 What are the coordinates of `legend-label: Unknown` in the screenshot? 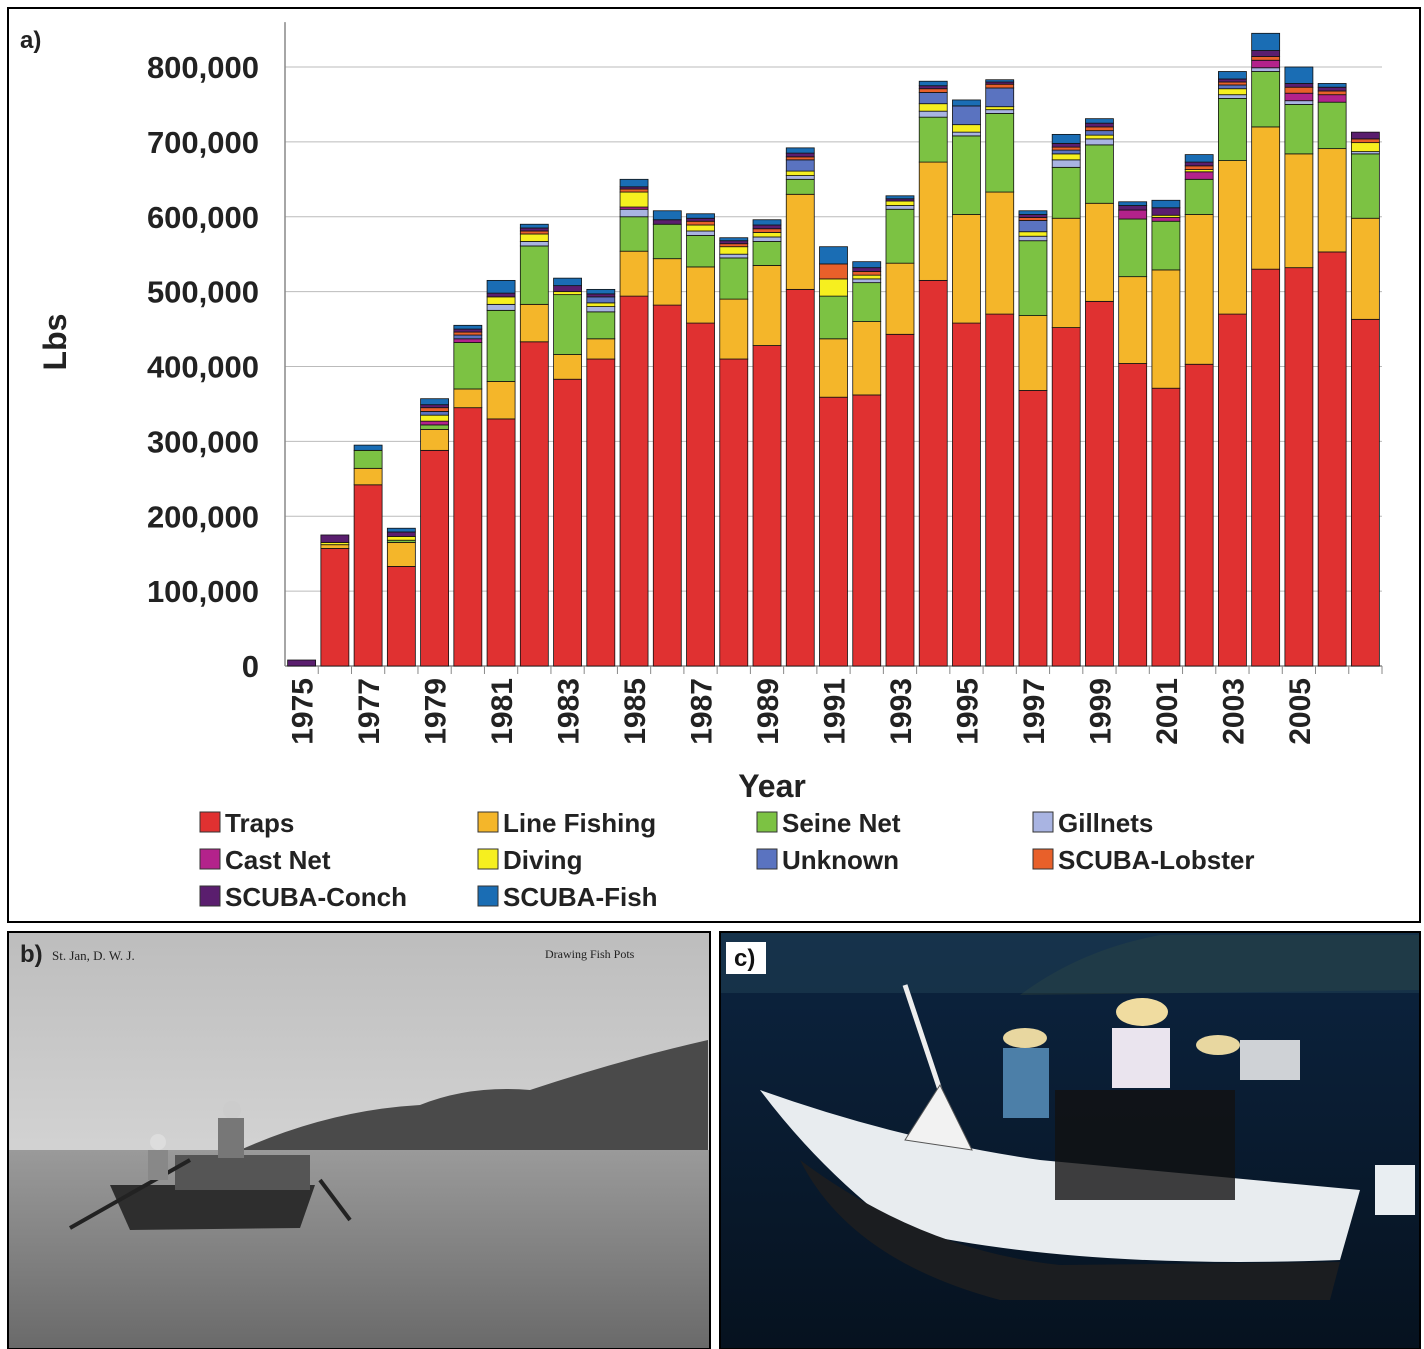 It's located at (840, 860).